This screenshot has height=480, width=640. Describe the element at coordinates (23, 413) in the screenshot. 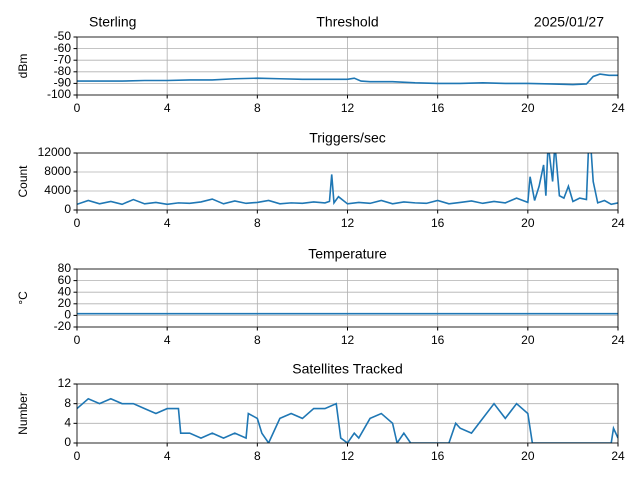

I see `y-axis-label: Number` at that location.